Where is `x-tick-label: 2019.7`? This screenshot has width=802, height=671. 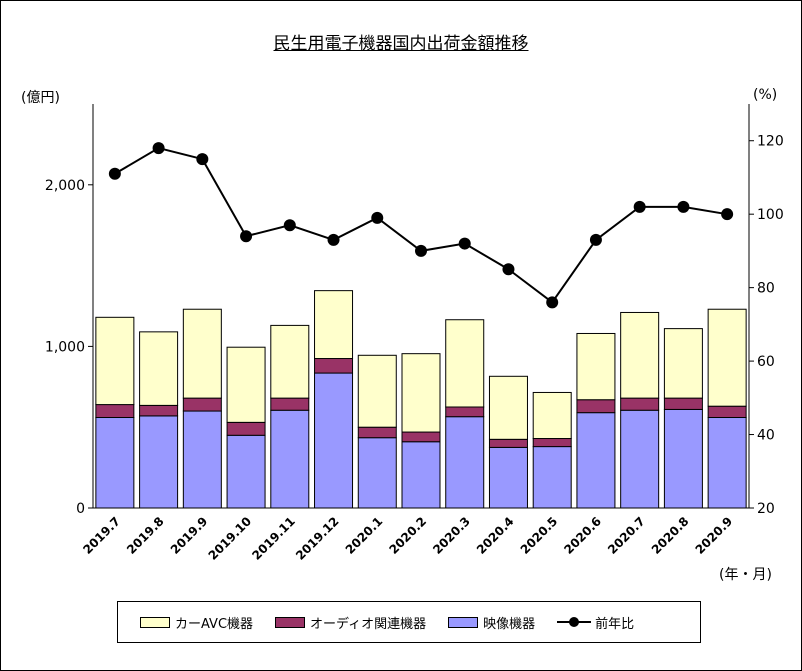 x-tick-label: 2019.7 is located at coordinates (101, 535).